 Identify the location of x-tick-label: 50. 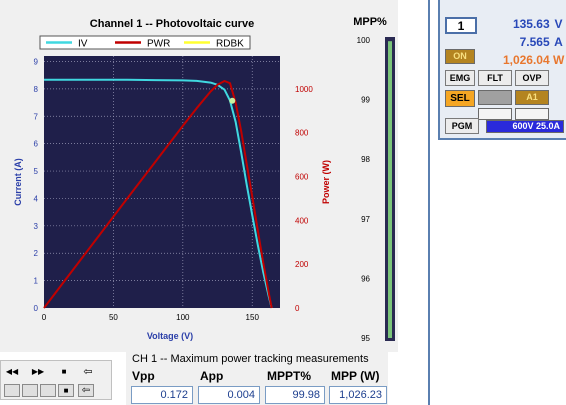
(113, 317).